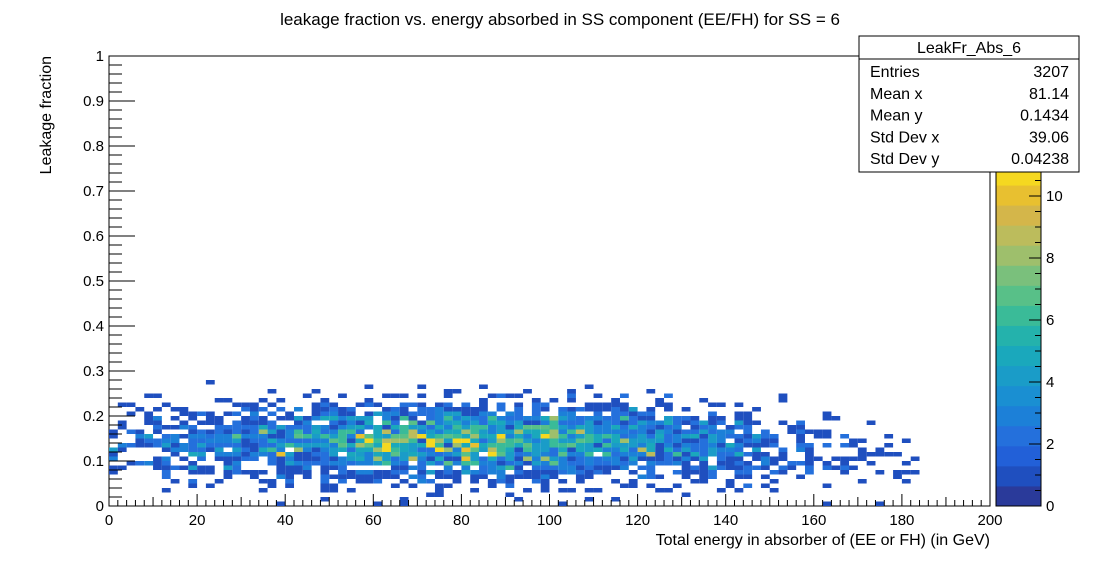 The height and width of the screenshot is (563, 1102). I want to click on stats-row-label: Std Dev y, so click(904, 159).